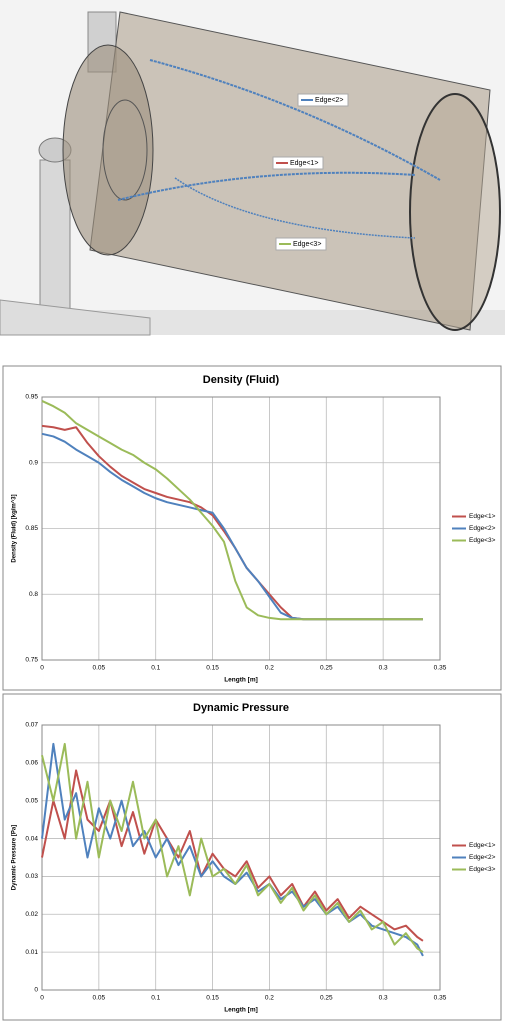  What do you see at coordinates (75, 317) in the screenshot?
I see `pipe` at bounding box center [75, 317].